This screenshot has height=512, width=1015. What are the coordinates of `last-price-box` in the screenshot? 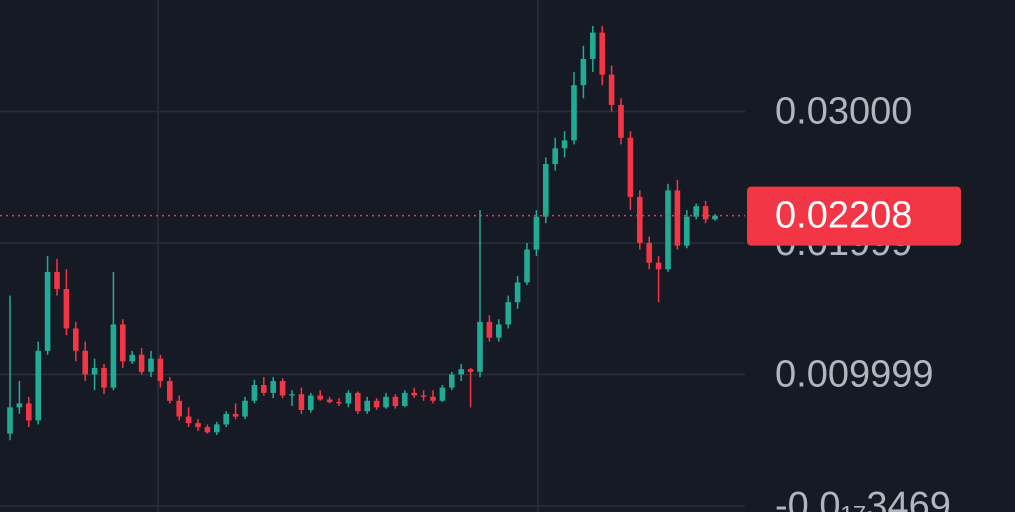 It's located at (854, 216).